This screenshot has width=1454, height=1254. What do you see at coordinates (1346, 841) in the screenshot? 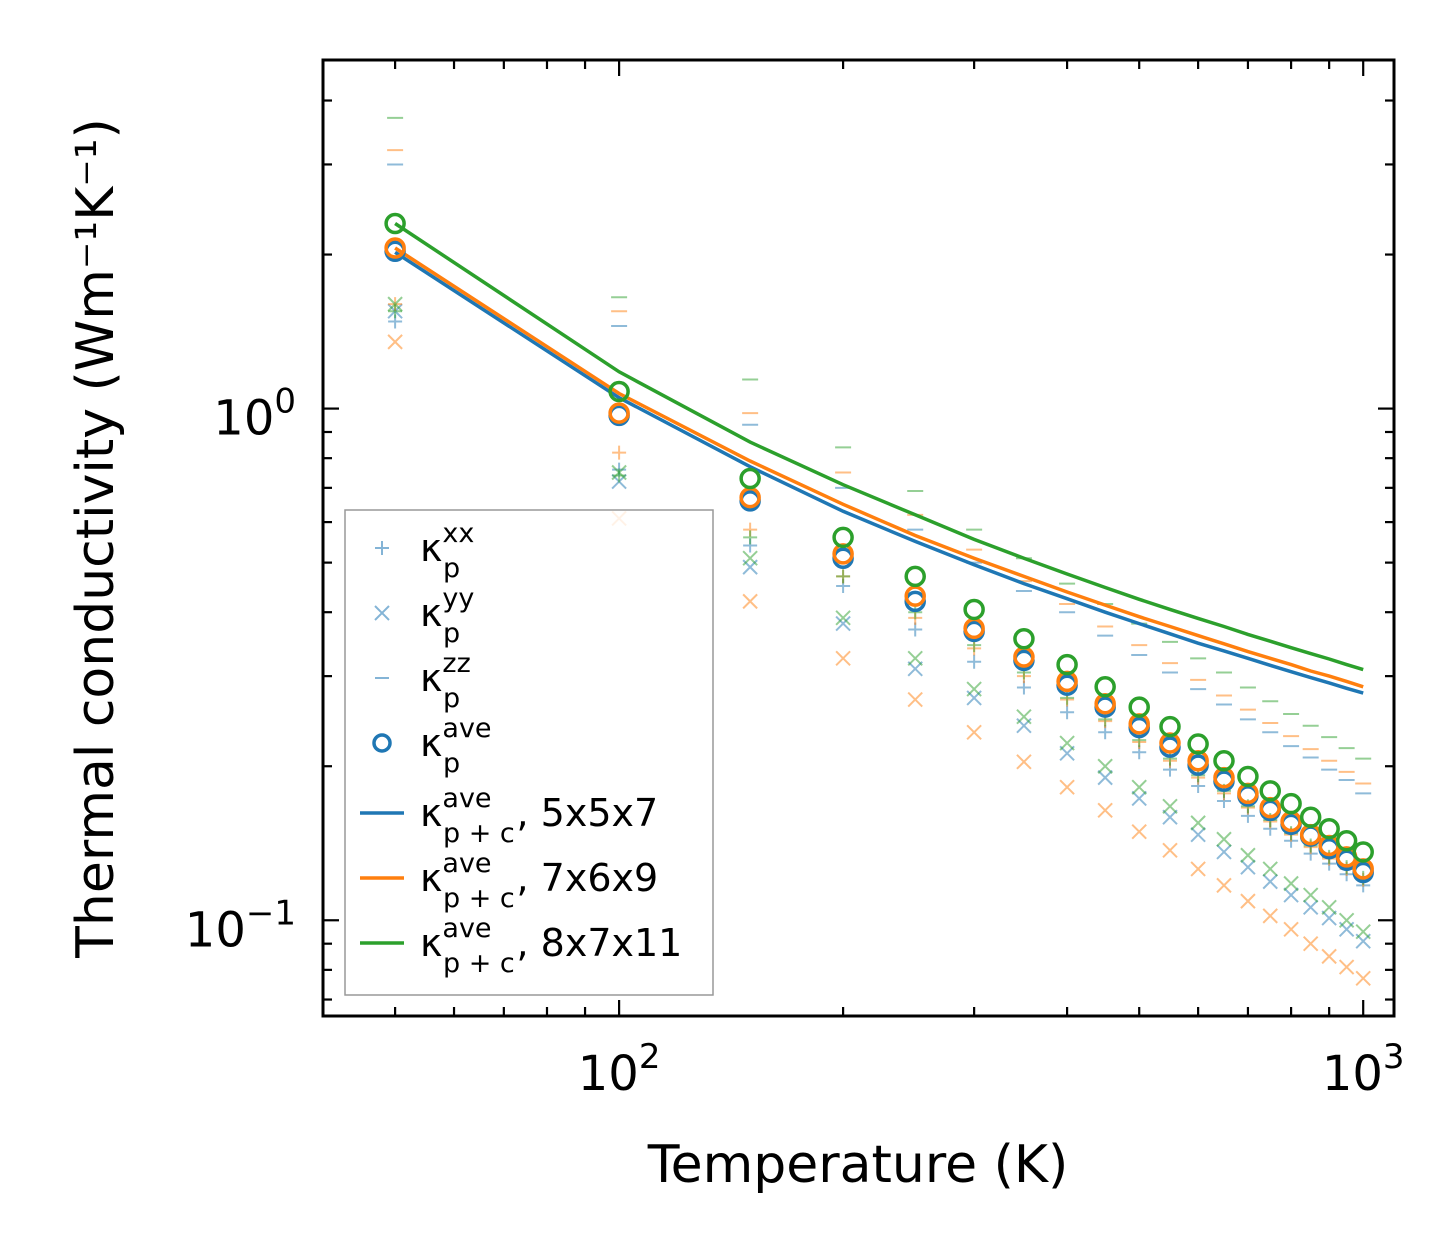
I see `kave-point-8x7x11-950-path` at bounding box center [1346, 841].